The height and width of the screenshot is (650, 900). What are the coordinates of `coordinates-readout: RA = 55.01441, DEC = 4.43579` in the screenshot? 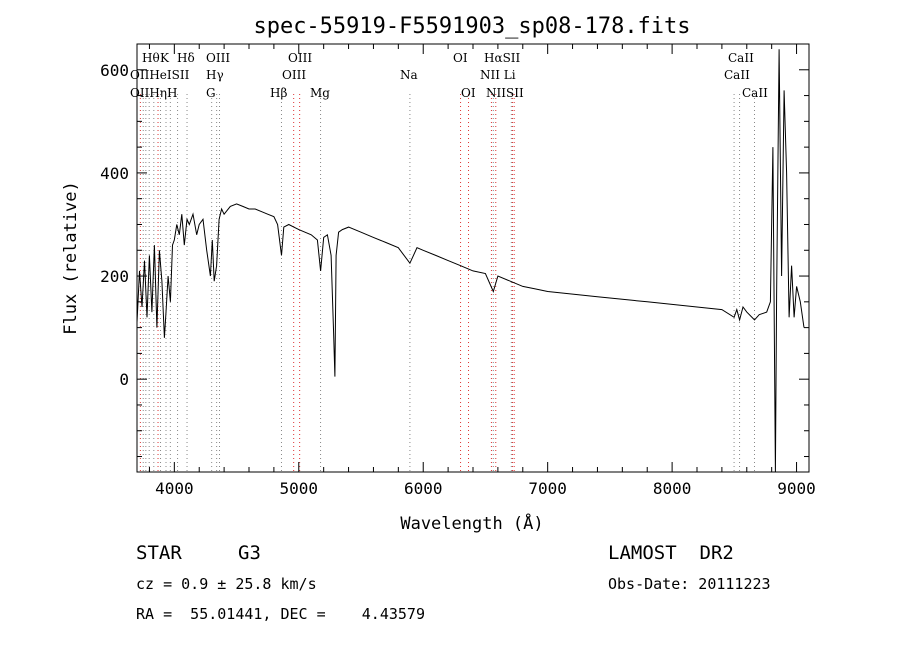 It's located at (280, 614).